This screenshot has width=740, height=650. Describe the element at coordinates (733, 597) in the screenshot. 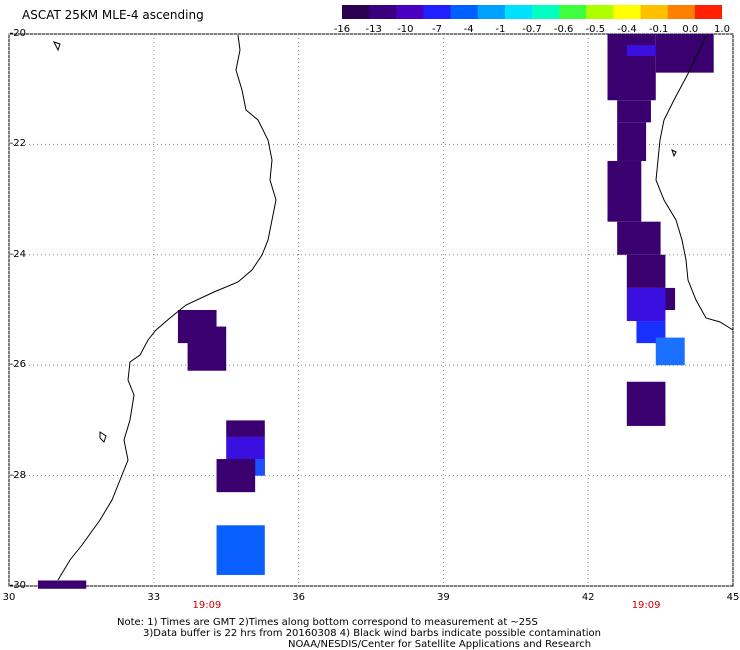

I see `longitude-label: 45` at that location.